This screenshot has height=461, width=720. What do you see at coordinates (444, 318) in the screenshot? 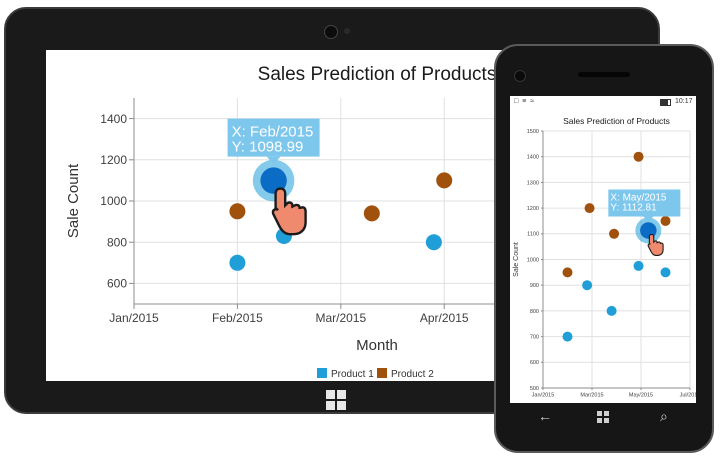
I see `x-tick-label: Apr/2015` at bounding box center [444, 318].